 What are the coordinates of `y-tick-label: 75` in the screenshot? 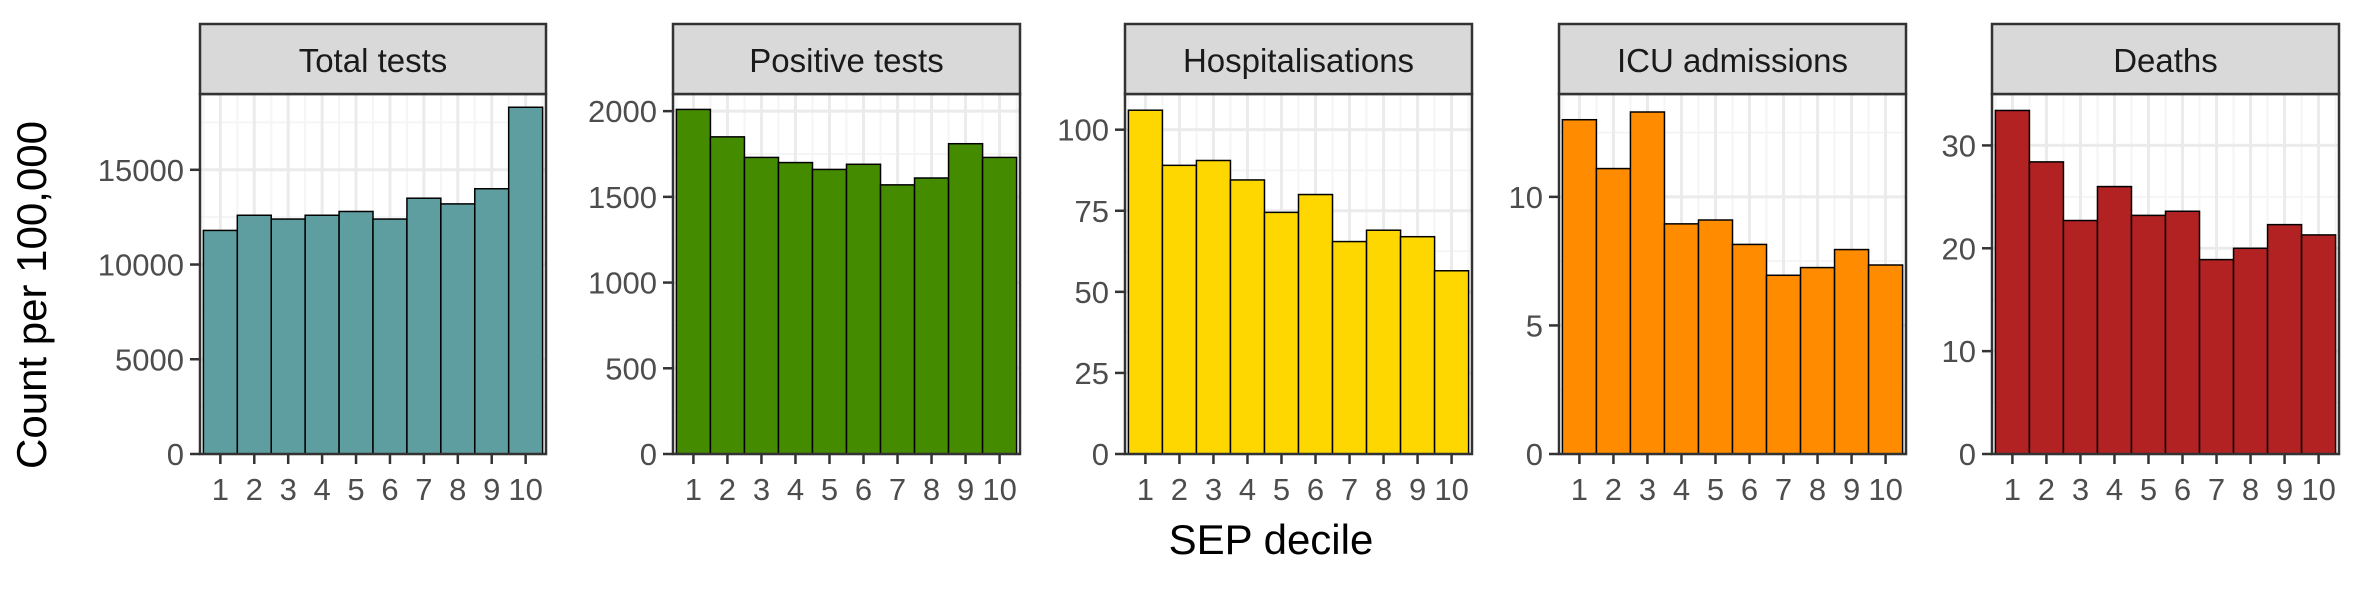 It's located at (1092, 211).